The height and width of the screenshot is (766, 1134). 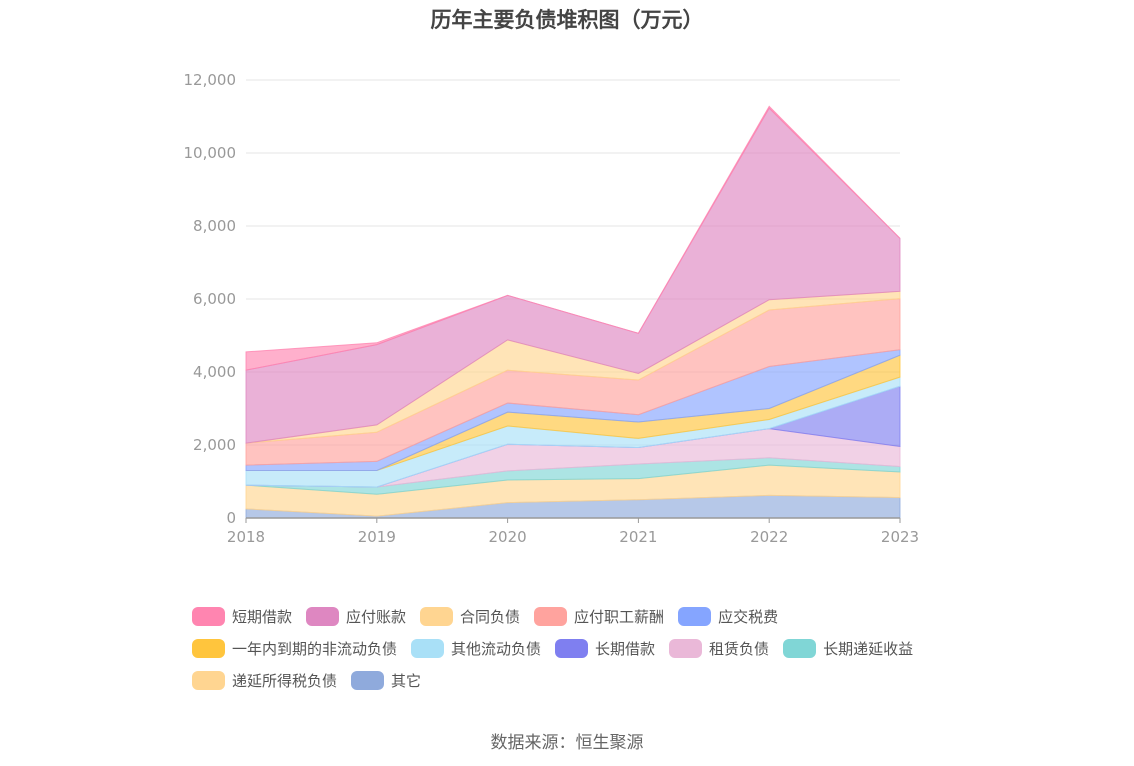 I want to click on legend-label: 长期借款, so click(x=625, y=648).